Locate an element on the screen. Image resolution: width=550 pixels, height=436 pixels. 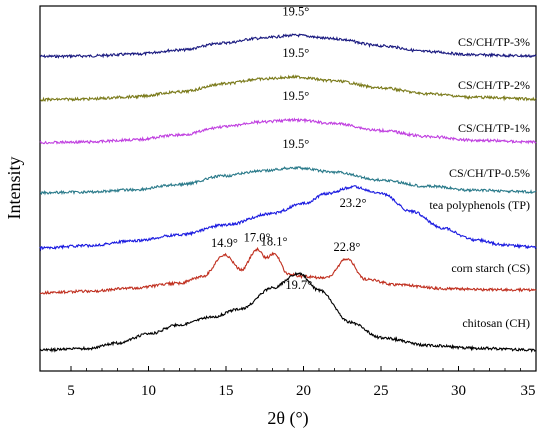
peak-label: 18.1° is located at coordinates (274, 242).